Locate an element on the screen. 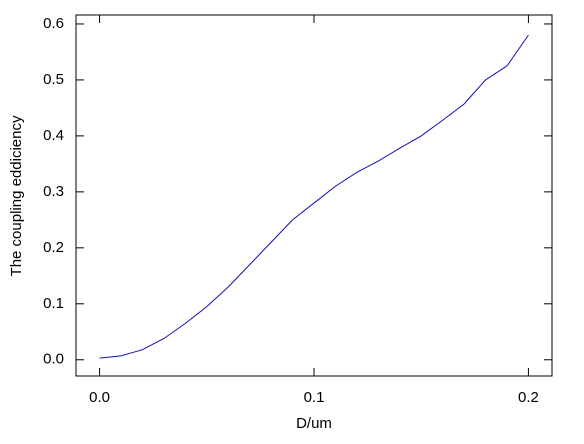 This screenshot has width=584, height=444. y-tick-label: 0.5 is located at coordinates (53, 79).